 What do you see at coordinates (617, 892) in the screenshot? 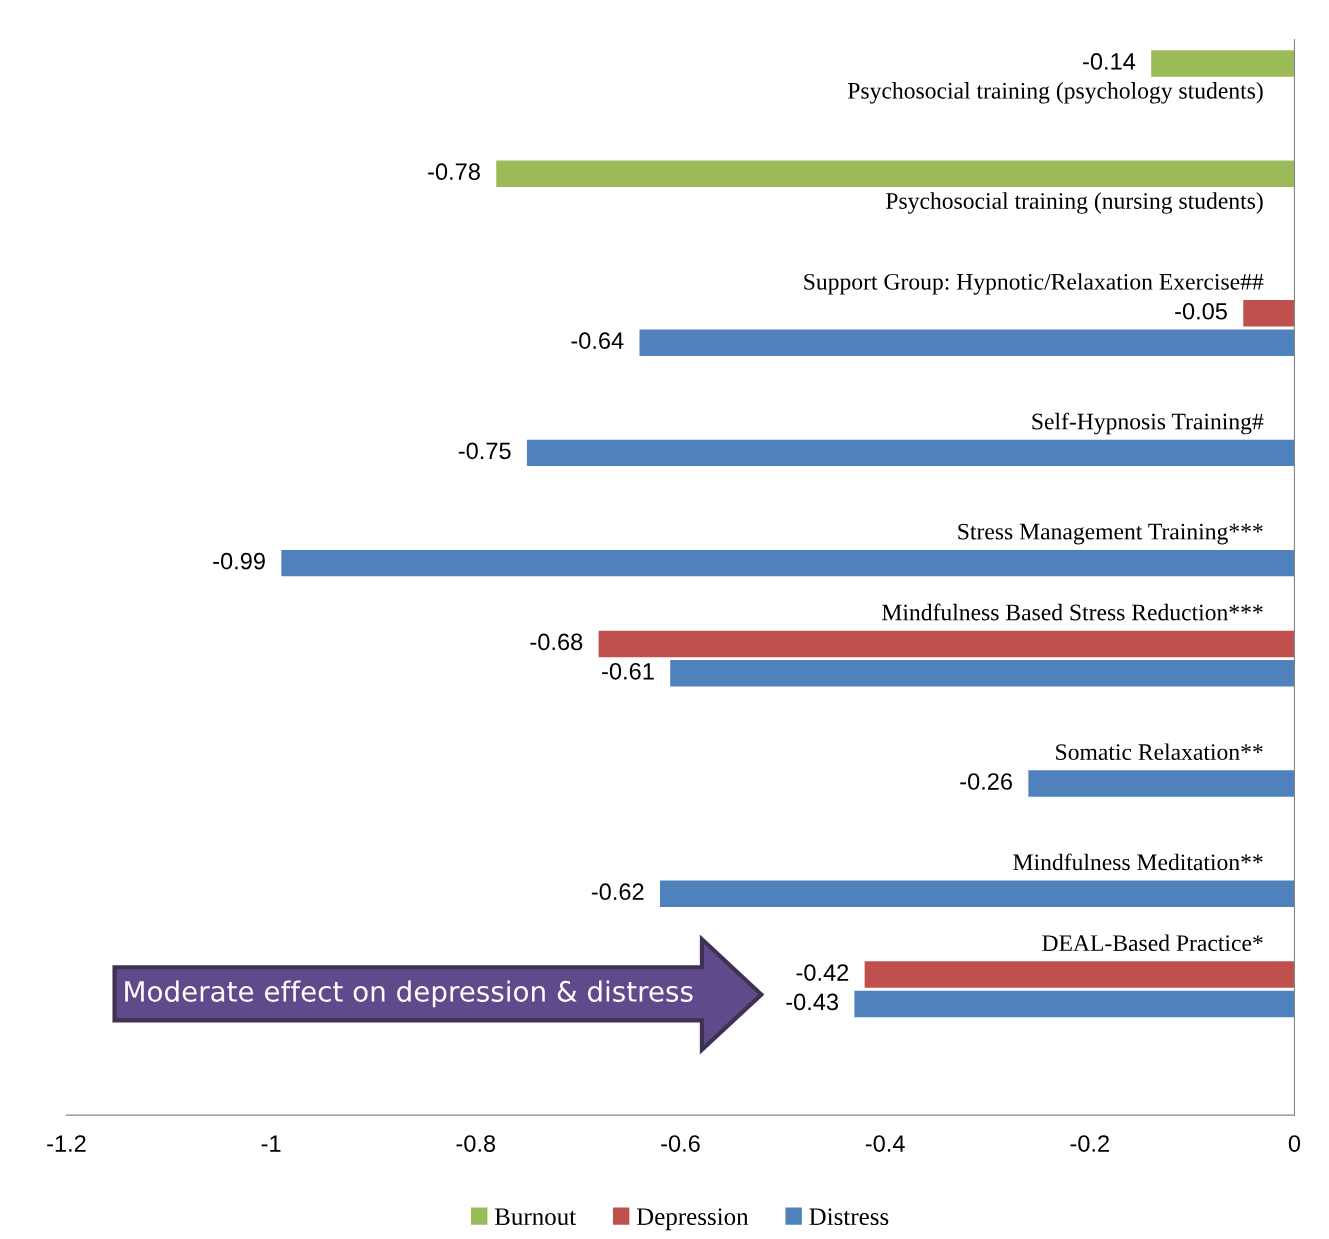
I see `data-label: -0.62` at bounding box center [617, 892].